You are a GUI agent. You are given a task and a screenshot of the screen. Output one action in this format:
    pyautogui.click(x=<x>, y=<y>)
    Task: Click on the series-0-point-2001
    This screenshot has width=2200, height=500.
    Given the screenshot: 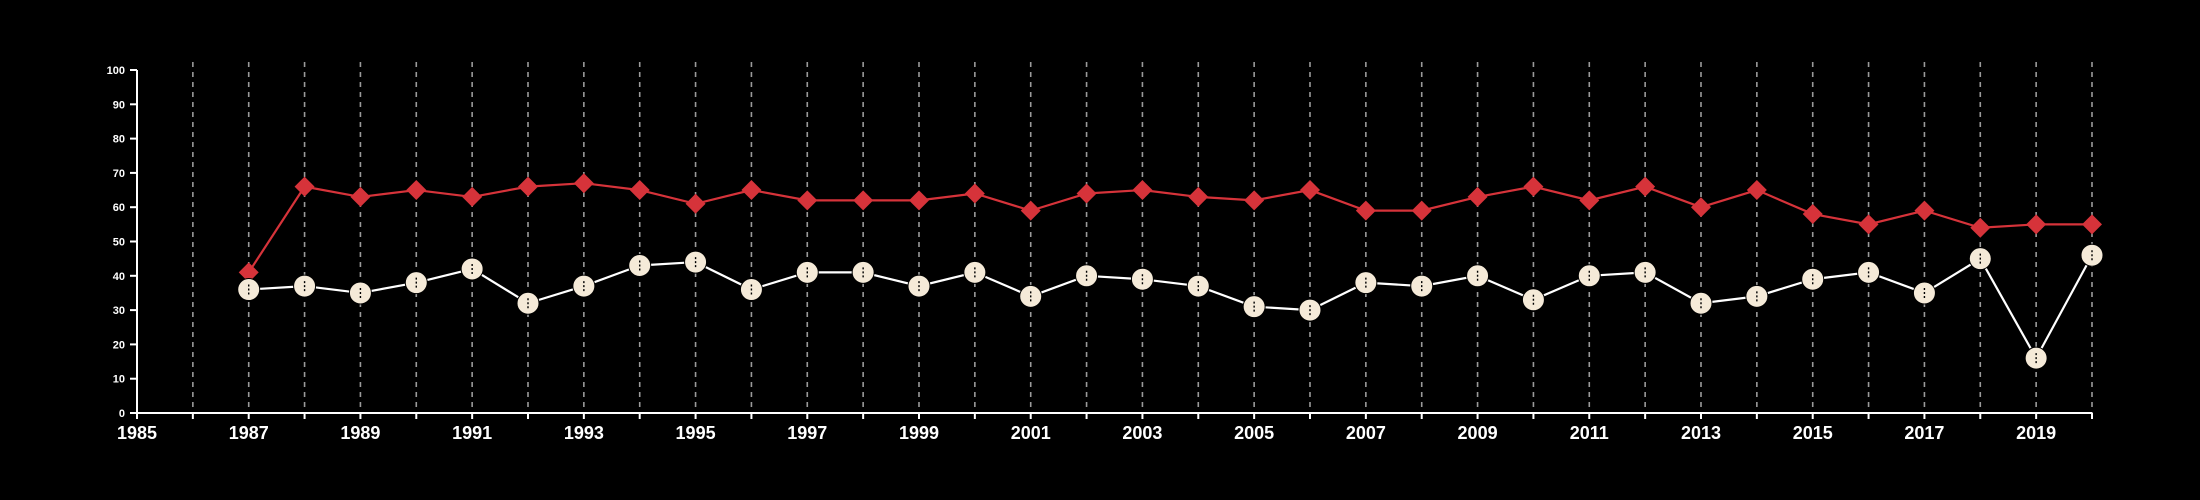 What is the action you would take?
    pyautogui.click(x=1030, y=210)
    